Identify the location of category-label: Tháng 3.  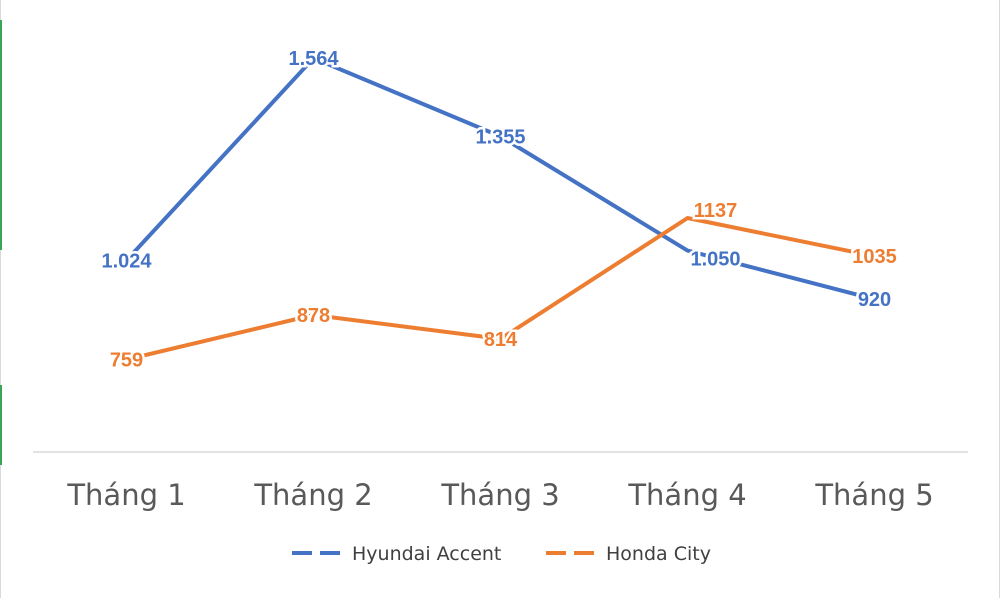
(499, 495).